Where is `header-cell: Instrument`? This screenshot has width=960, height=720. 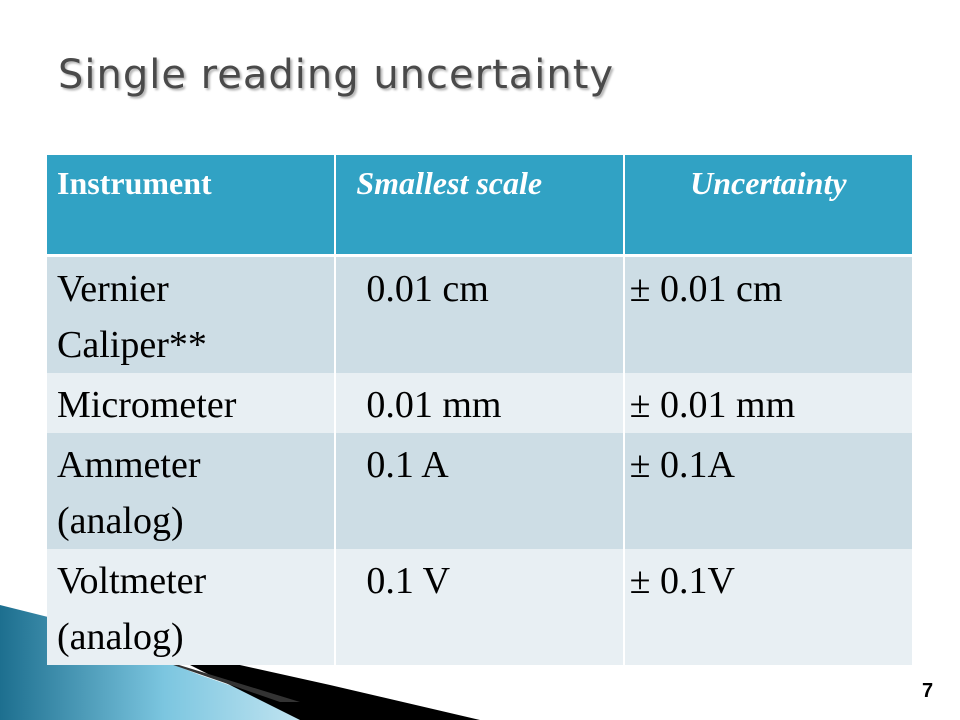 header-cell: Instrument is located at coordinates (191, 206).